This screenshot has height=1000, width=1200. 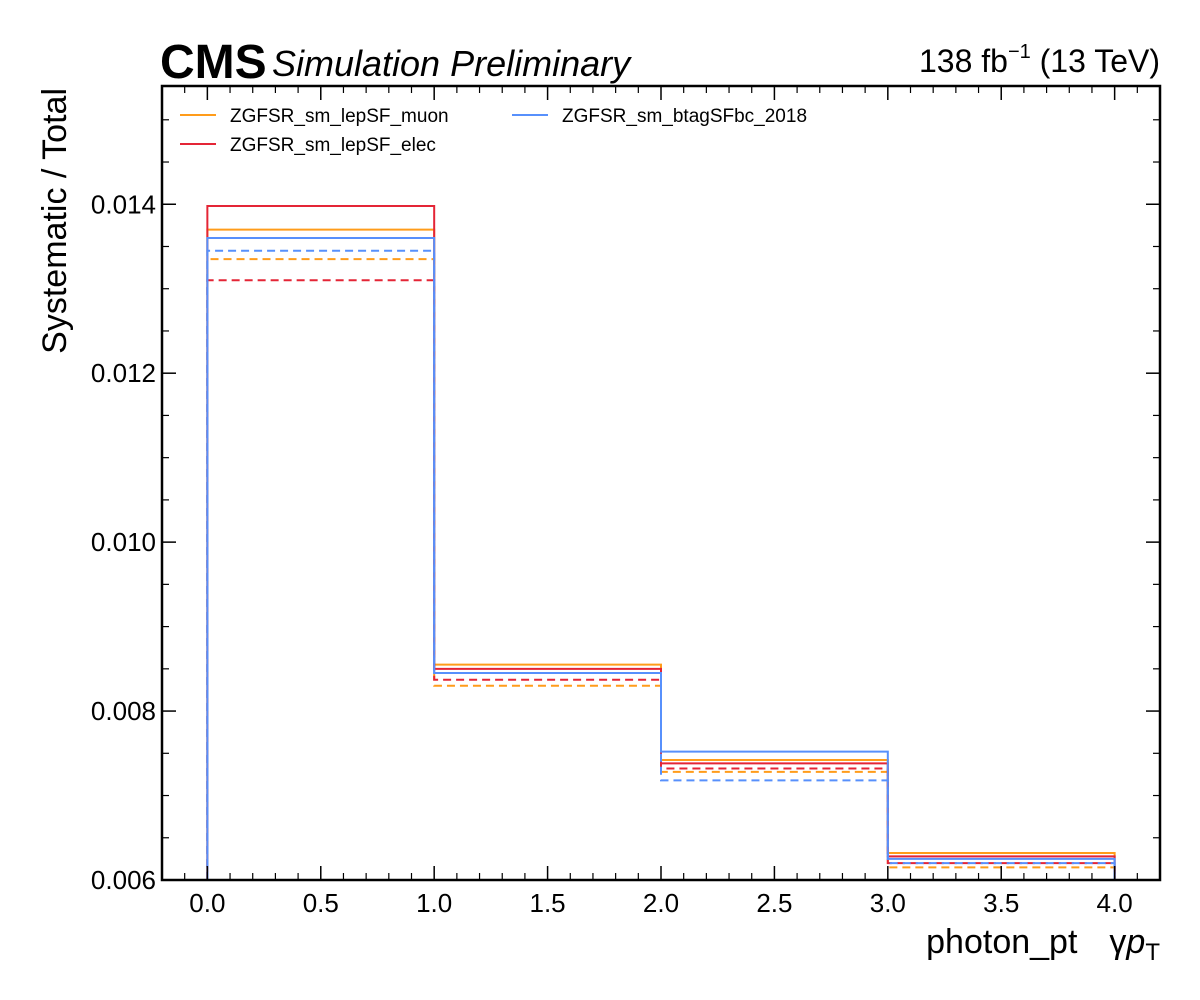 What do you see at coordinates (123, 880) in the screenshot?
I see `y-tick-label: 0.006` at bounding box center [123, 880].